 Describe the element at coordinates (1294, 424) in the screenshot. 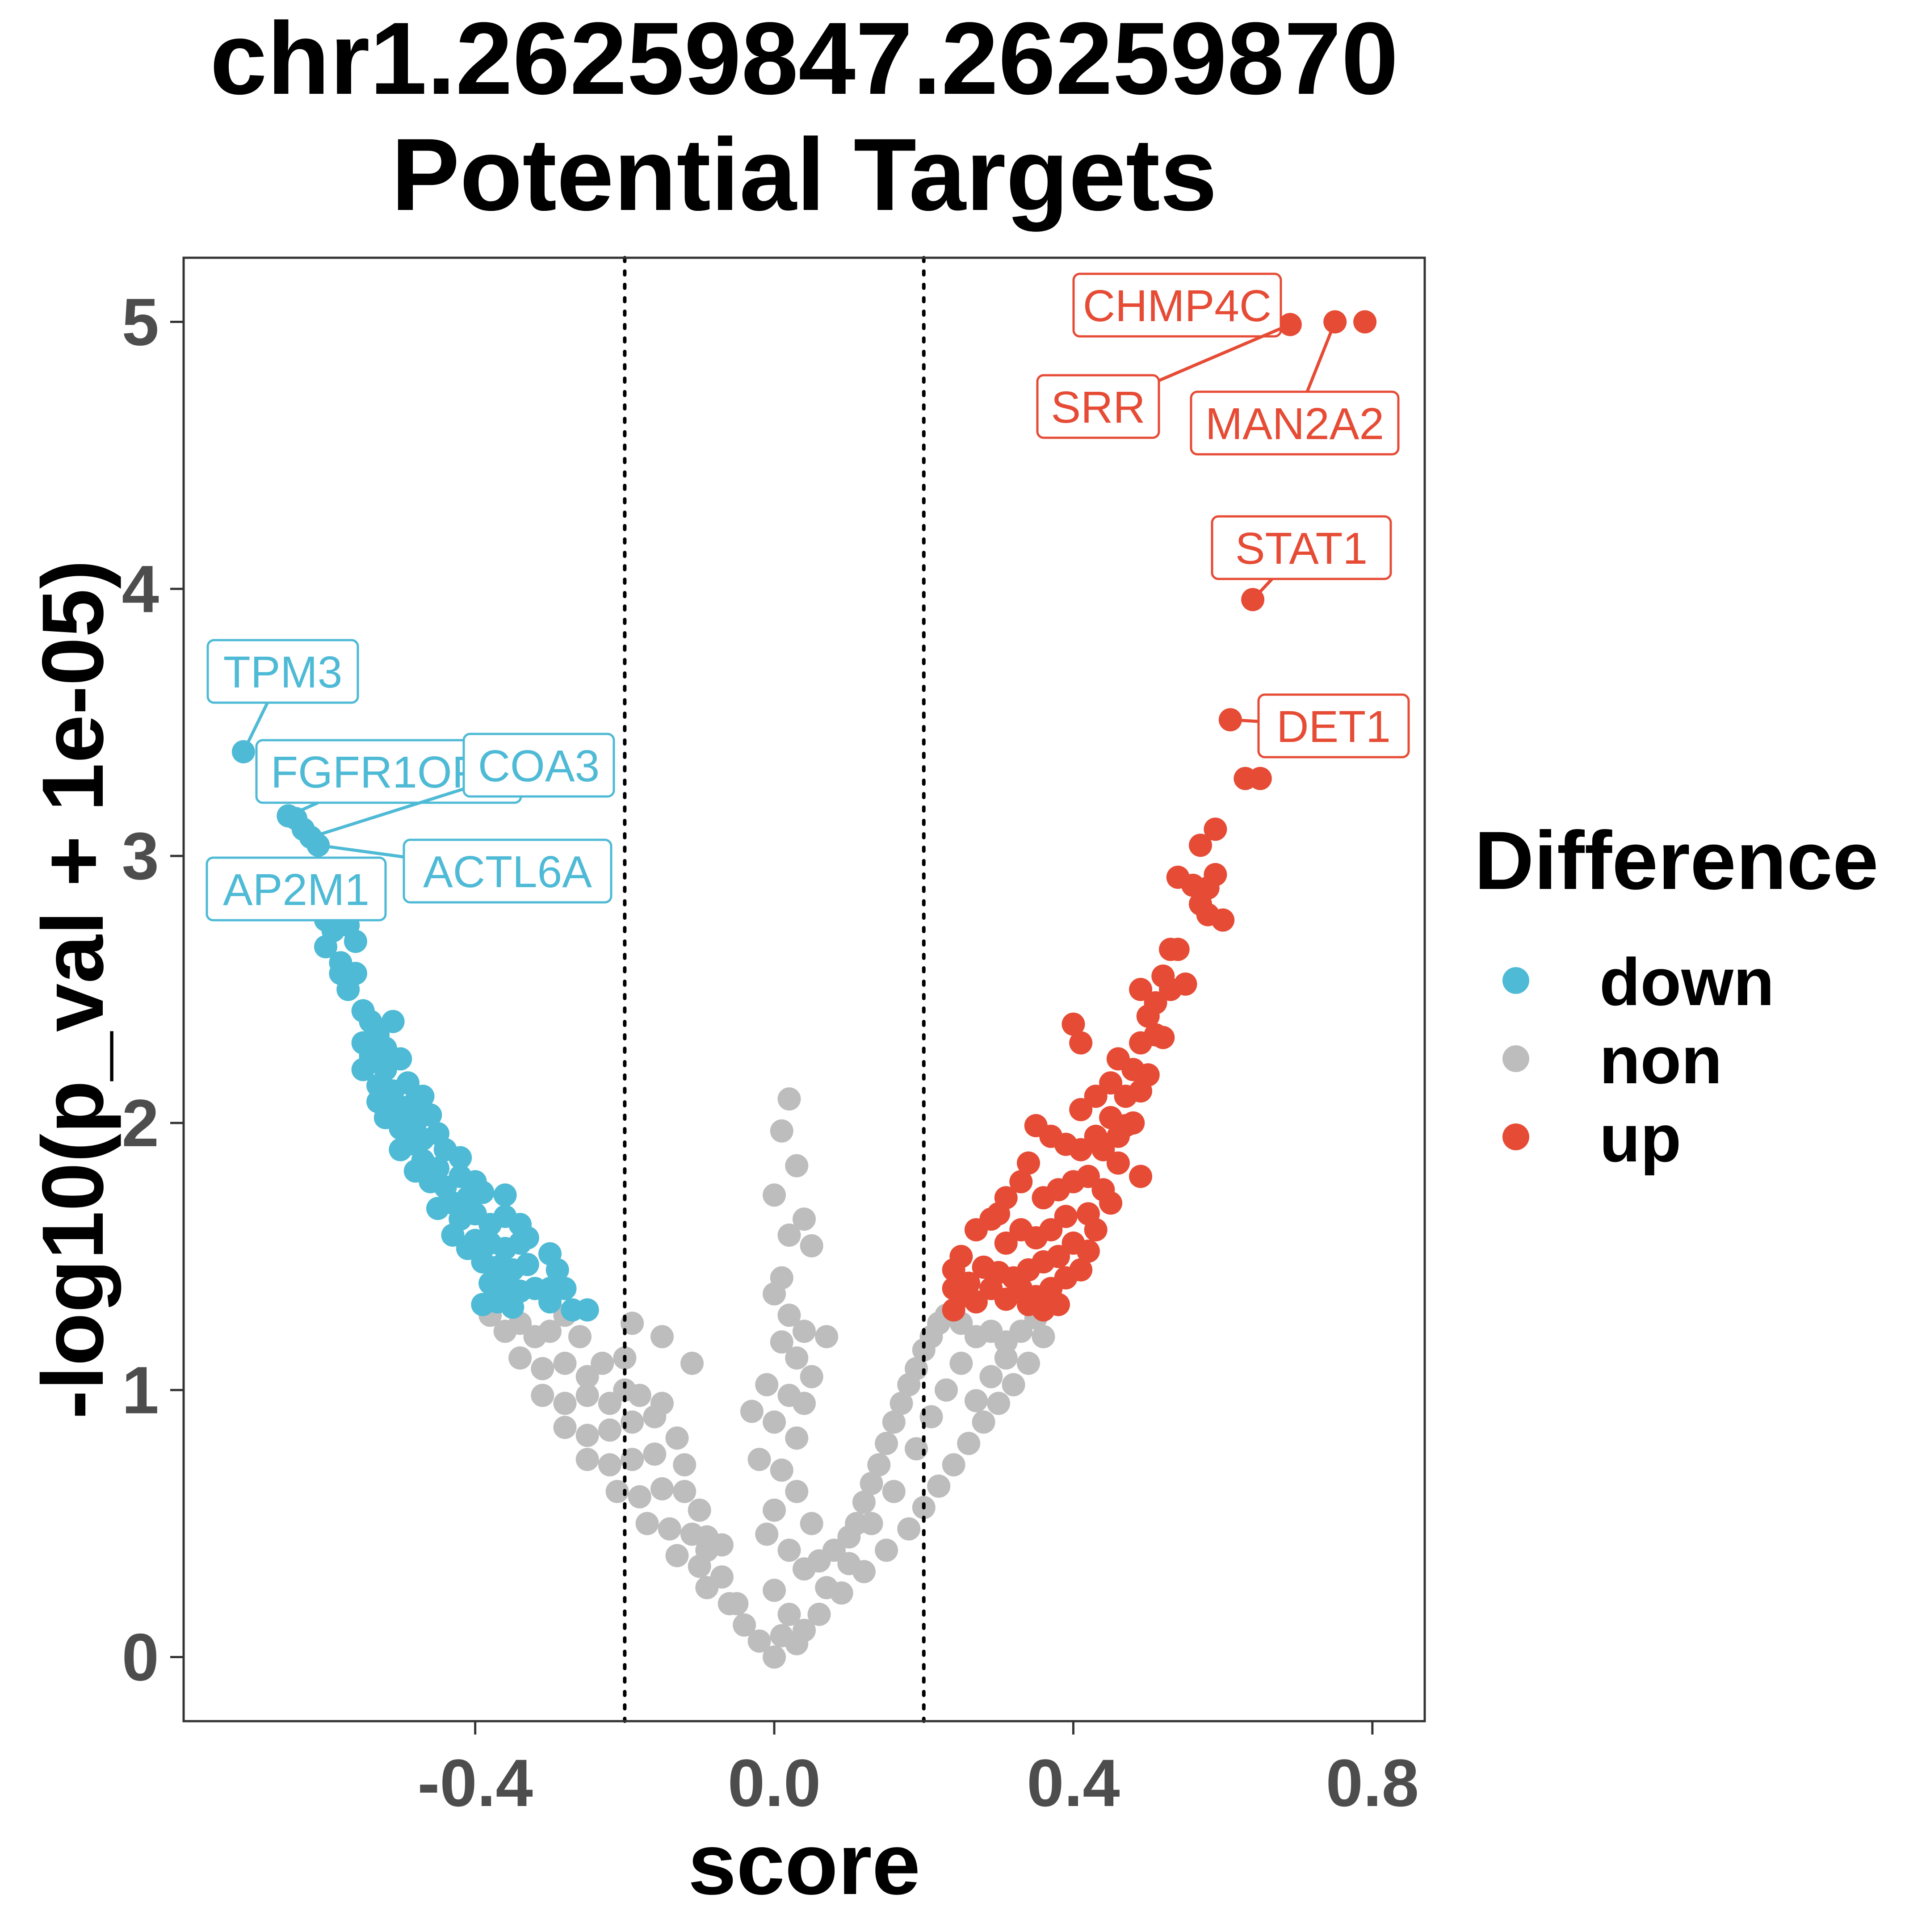

I see `annotation-label: MAN2A2` at that location.